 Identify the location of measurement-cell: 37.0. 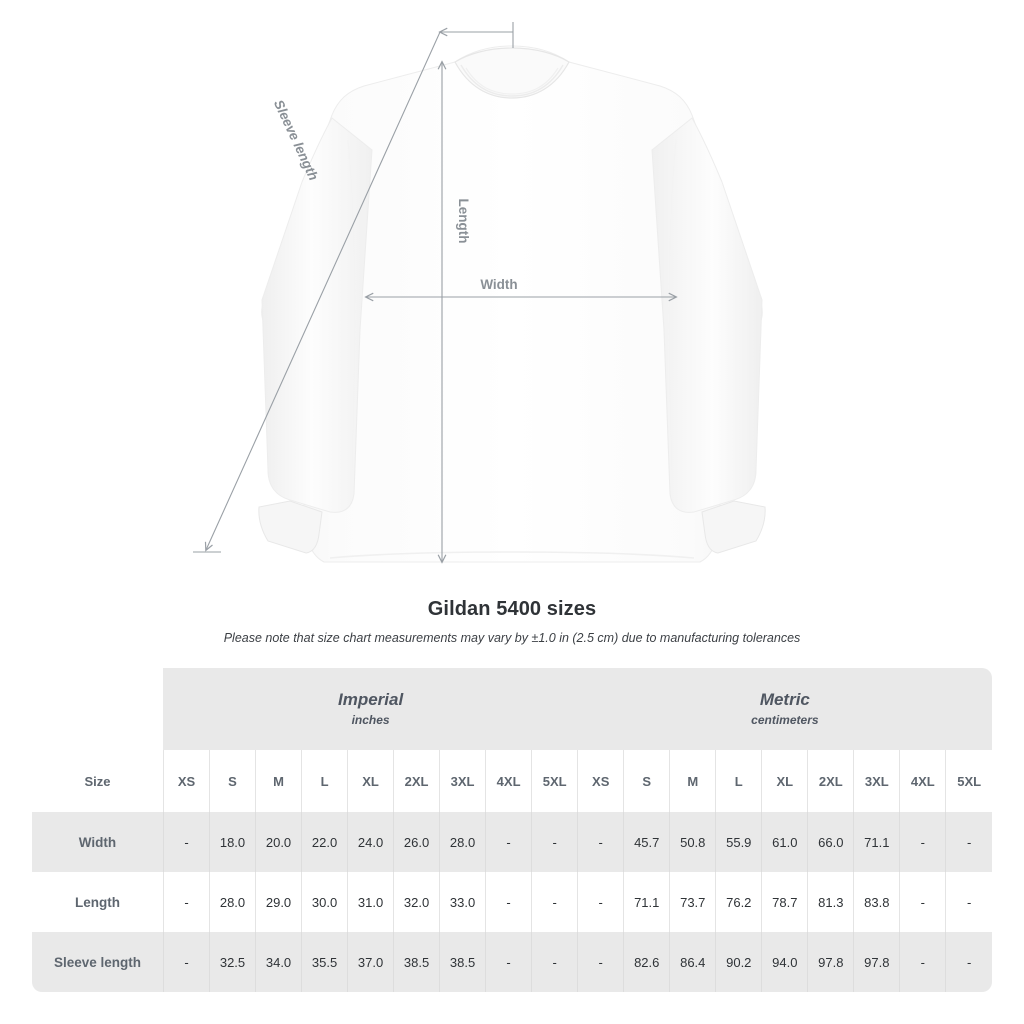
(370, 962).